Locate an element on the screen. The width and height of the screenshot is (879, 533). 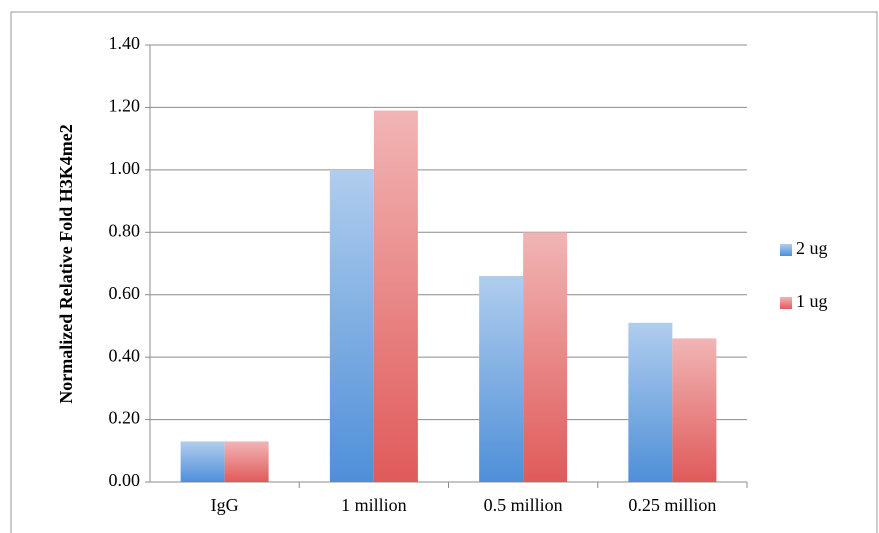
x-tick-label: 0.5 million is located at coordinates (523, 505).